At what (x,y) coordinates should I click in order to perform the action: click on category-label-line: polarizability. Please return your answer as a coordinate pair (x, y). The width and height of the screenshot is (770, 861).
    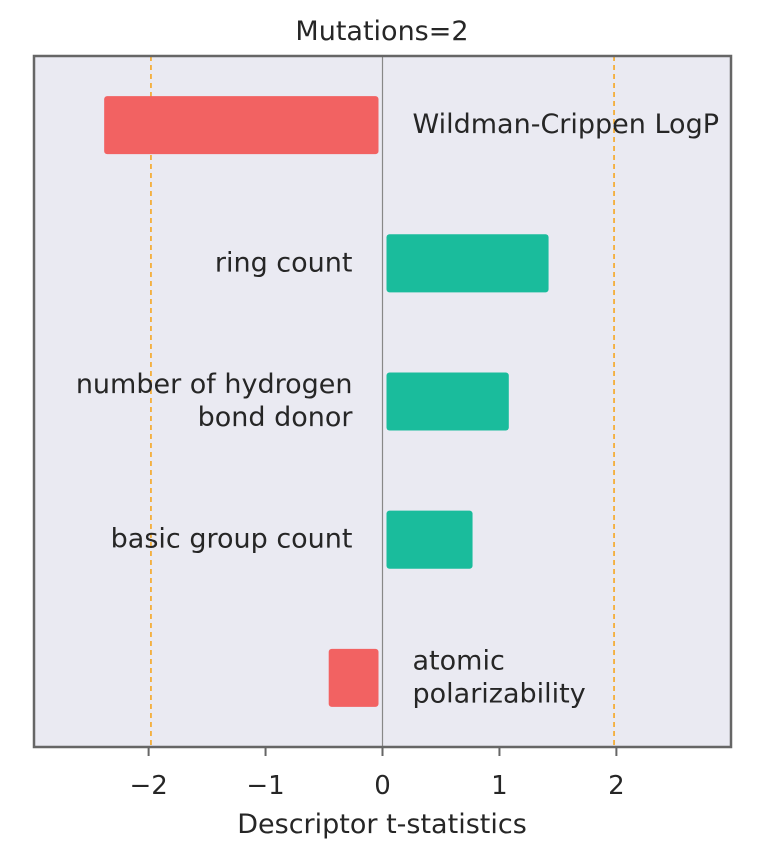
    Looking at the image, I should click on (499, 693).